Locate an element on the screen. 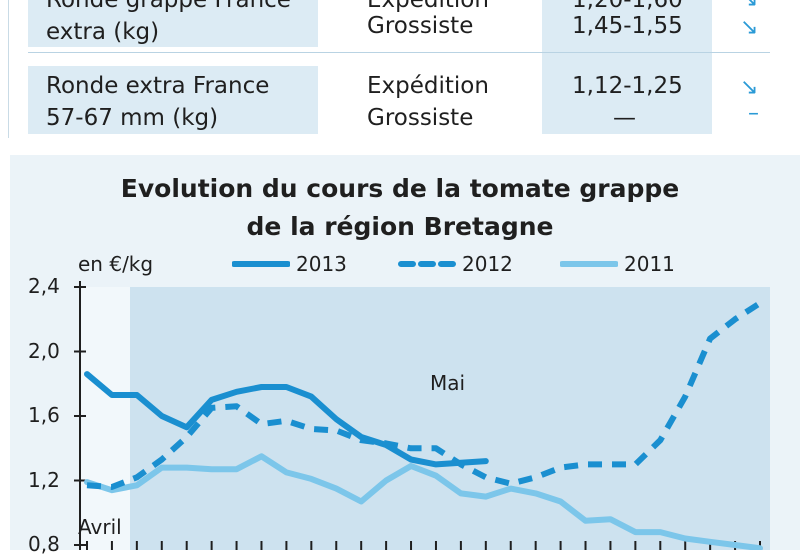  legend-swatch-solid-icon is located at coordinates (261, 264).